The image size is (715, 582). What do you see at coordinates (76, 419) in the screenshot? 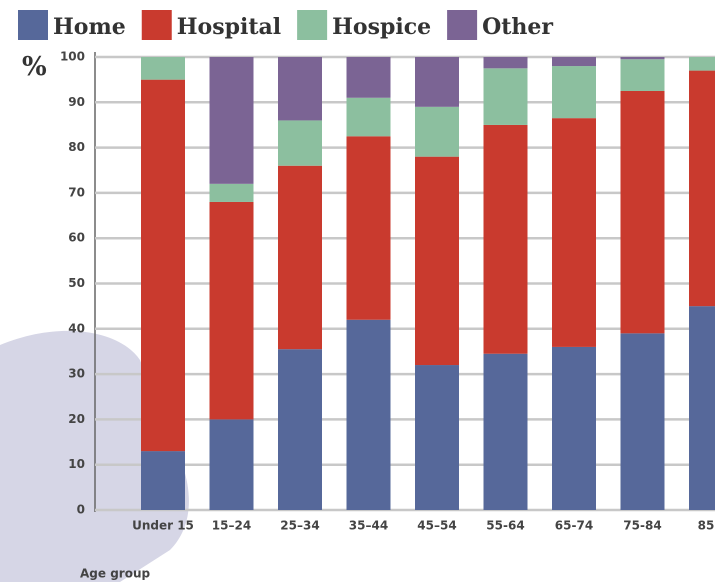
I see `y-tick-label: 20` at bounding box center [76, 419].